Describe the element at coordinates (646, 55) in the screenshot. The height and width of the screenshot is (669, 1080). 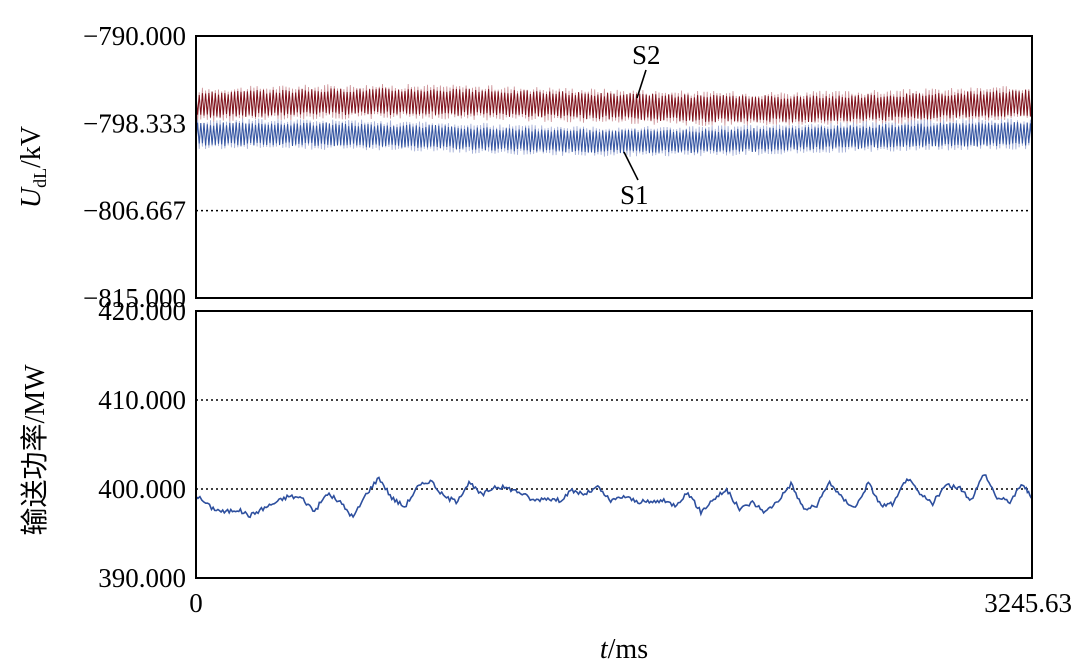
I see `s2-series-label: S2` at that location.